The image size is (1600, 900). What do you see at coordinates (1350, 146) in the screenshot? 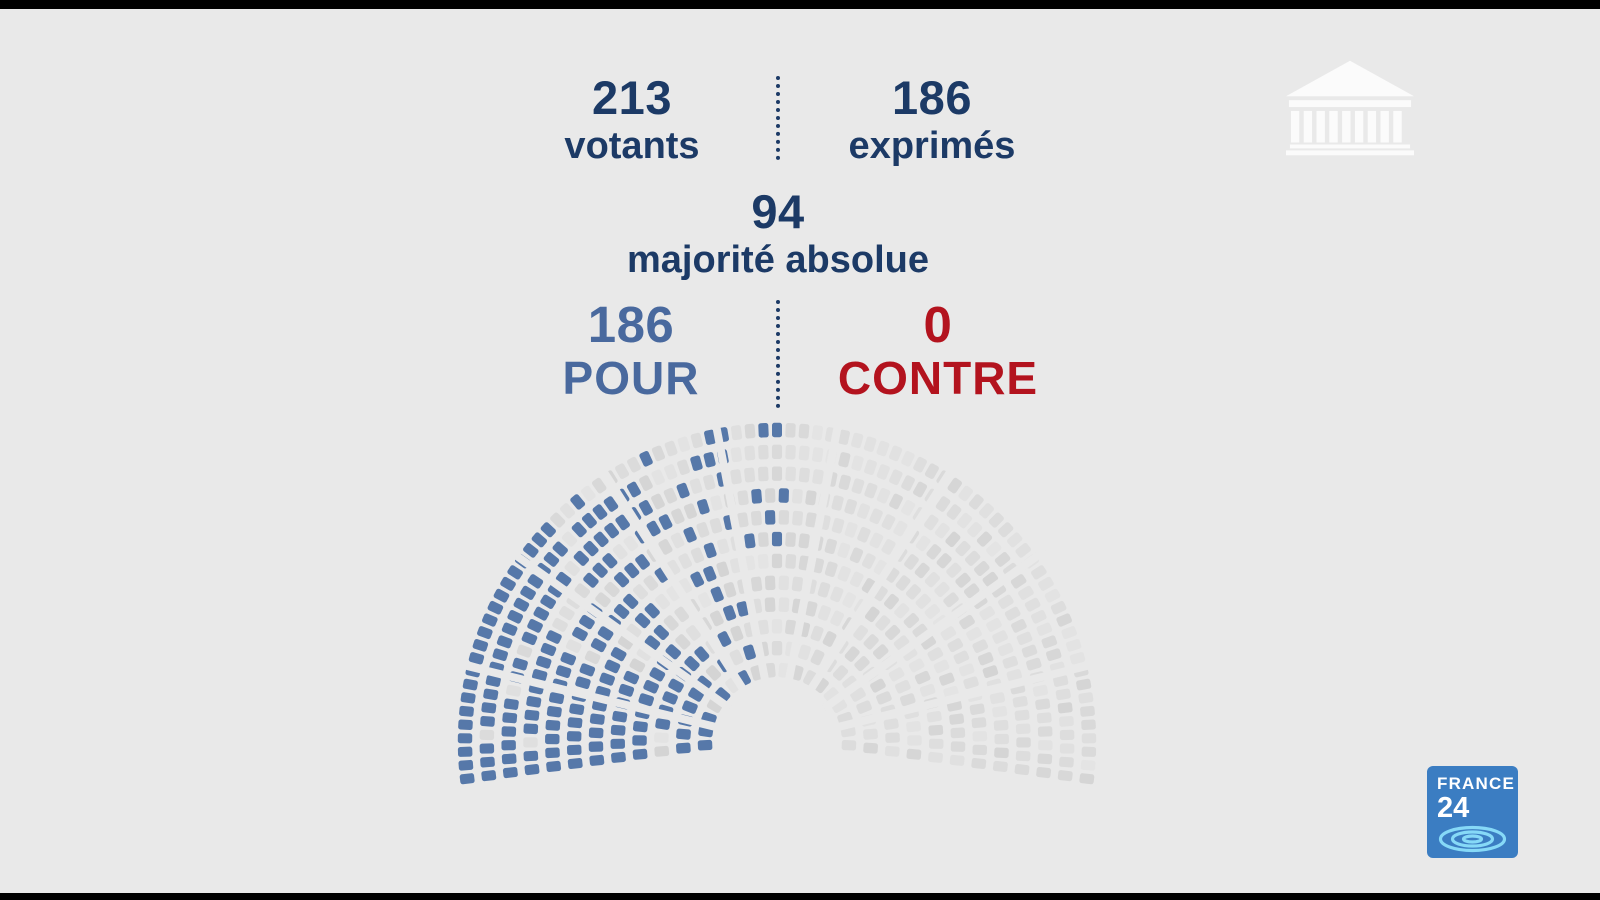
I see `stylobate` at bounding box center [1350, 146].